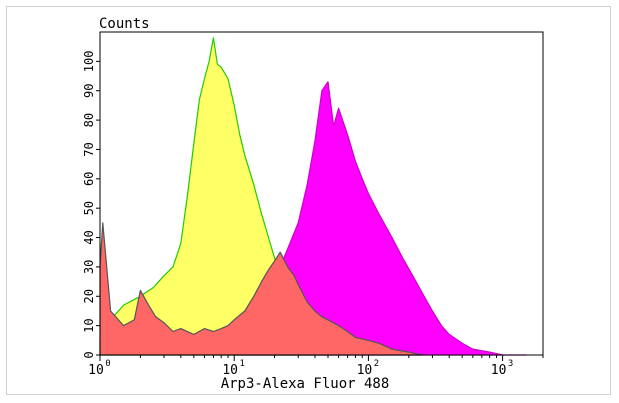 The width and height of the screenshot is (619, 403). I want to click on y-tick-label-20: 20, so click(89, 296).